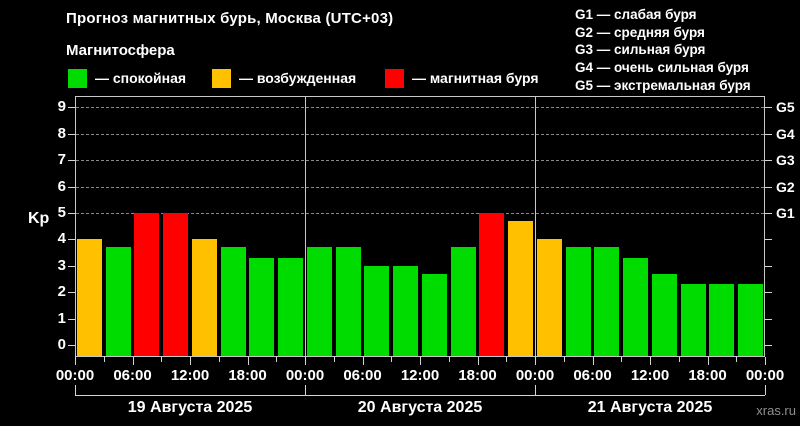 The image size is (800, 426). What do you see at coordinates (636, 14) in the screenshot?
I see `g-legend-row: G1 — слабая буря` at bounding box center [636, 14].